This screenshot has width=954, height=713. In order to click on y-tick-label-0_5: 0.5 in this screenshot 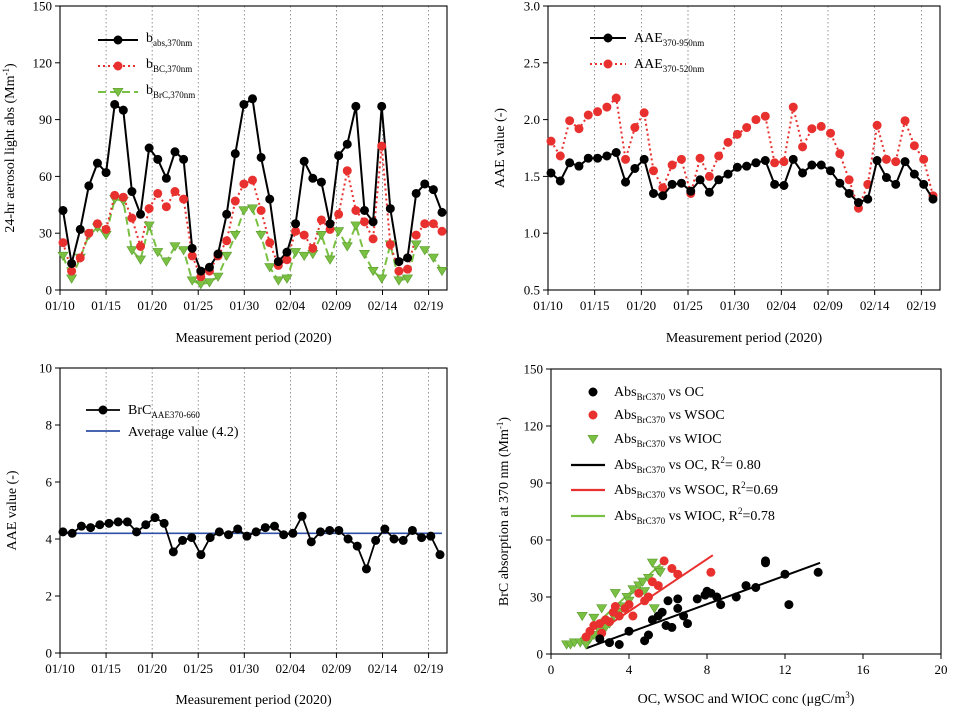, I will do `click(532, 290)`.